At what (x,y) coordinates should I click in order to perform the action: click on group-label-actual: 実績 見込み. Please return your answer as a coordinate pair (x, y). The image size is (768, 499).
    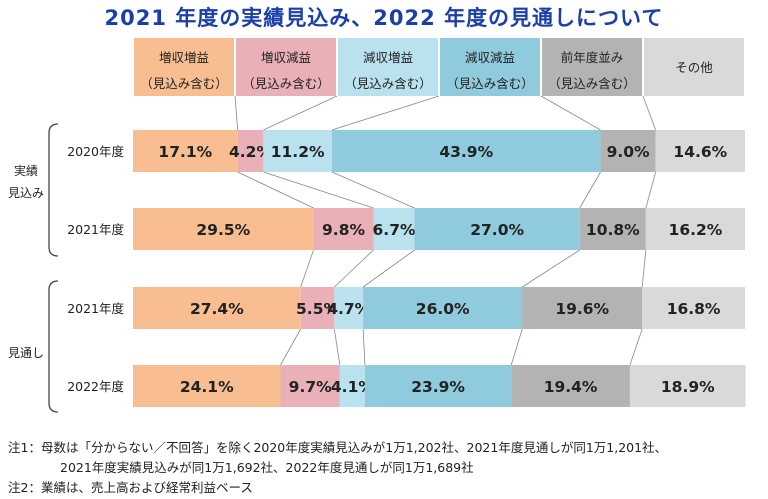
    Looking at the image, I should click on (26, 182).